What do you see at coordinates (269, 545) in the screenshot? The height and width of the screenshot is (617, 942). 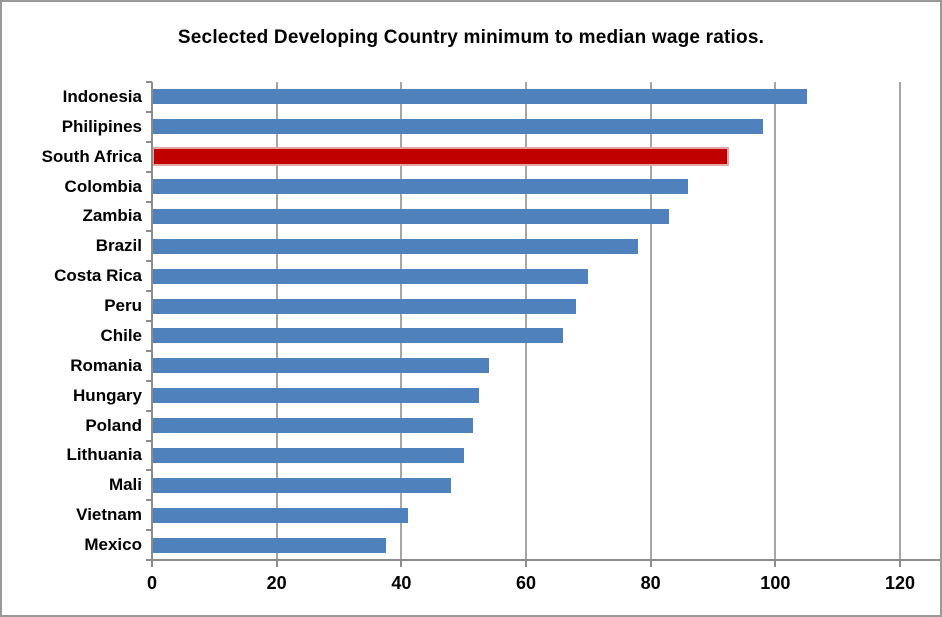 I see `bar-mexico` at bounding box center [269, 545].